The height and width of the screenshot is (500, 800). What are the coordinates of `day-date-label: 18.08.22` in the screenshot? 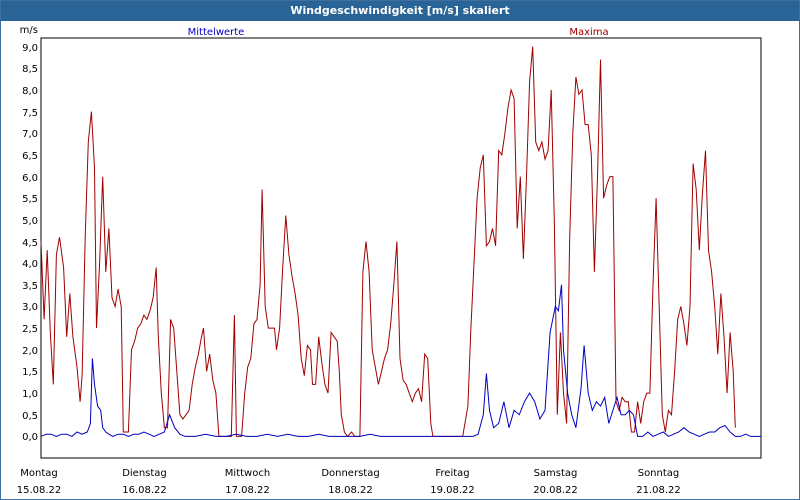 It's located at (350, 490).